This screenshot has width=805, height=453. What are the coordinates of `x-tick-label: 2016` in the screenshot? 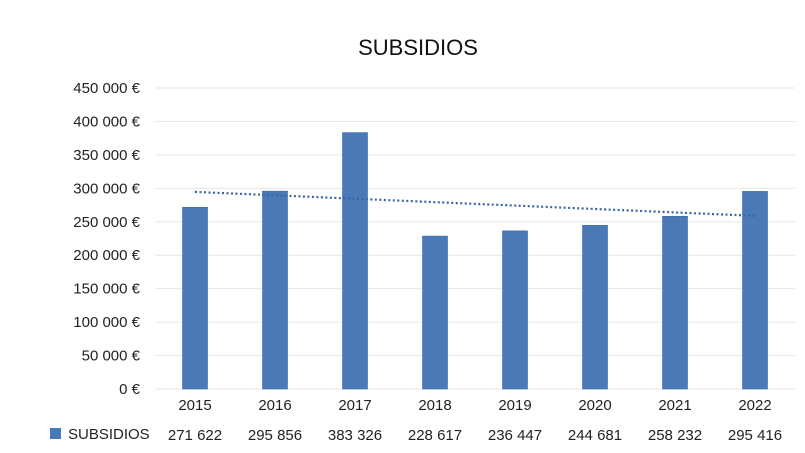 It's located at (274, 405).